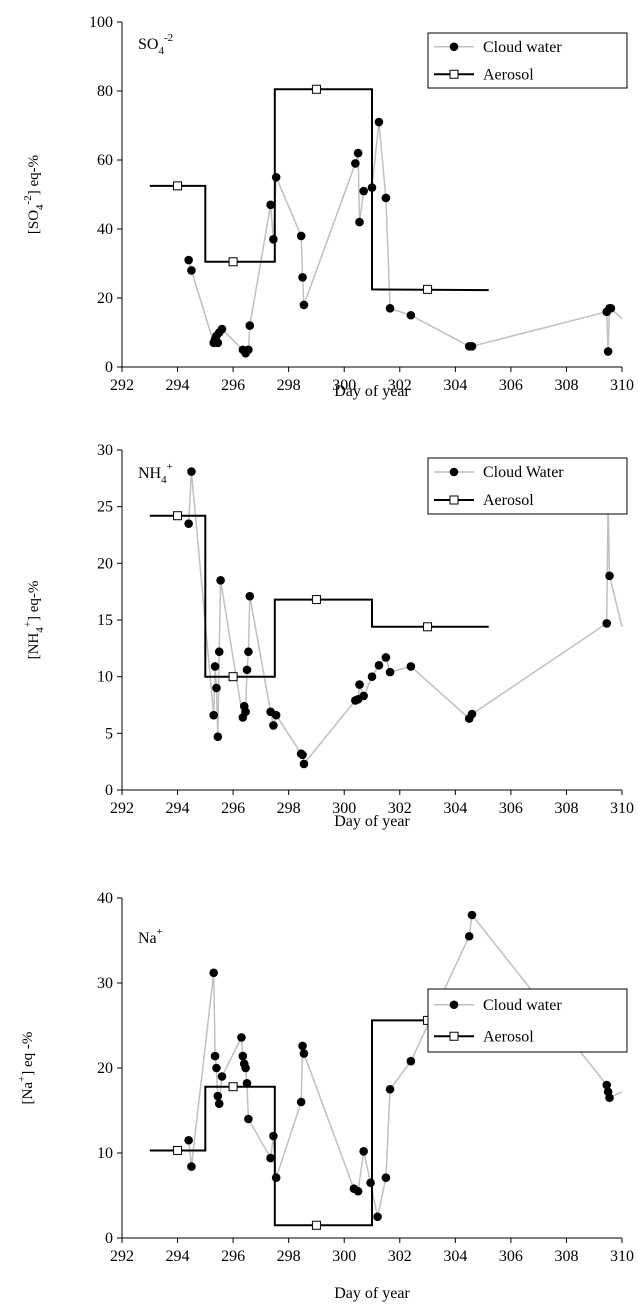  I want to click on panel-label-sup: +, so click(170, 467).